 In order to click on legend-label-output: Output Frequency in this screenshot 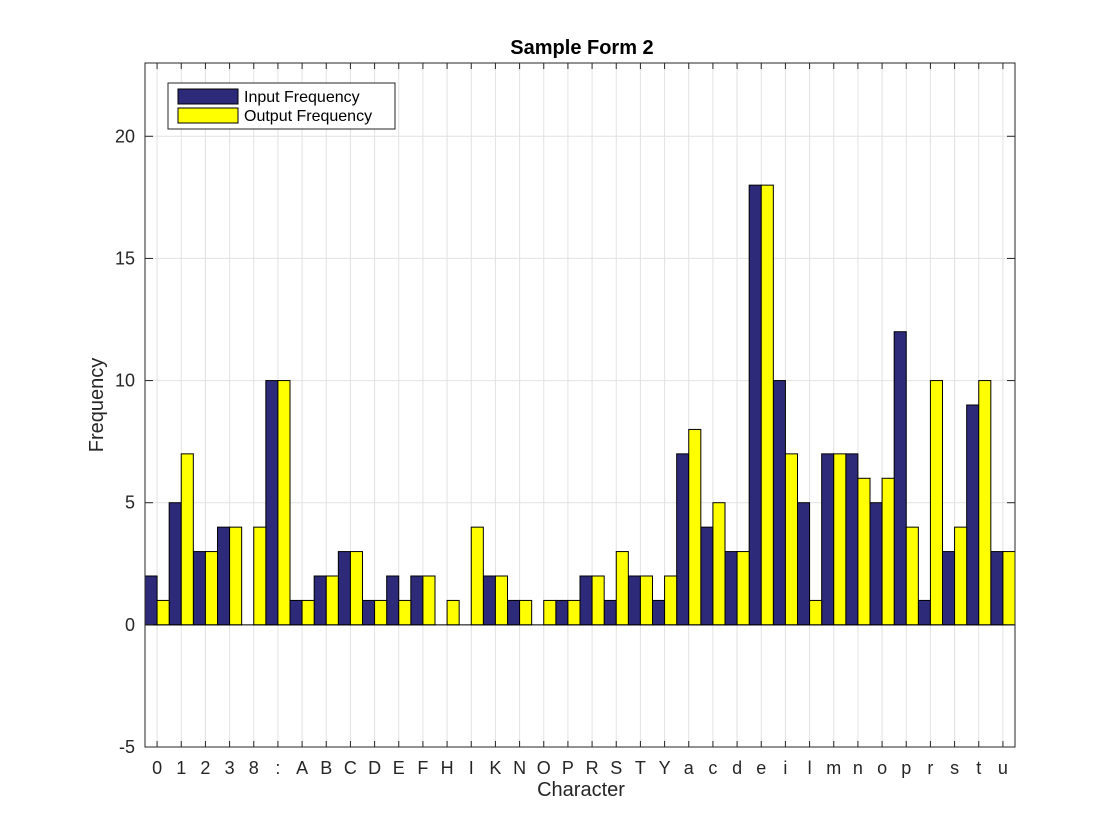, I will do `click(308, 116)`.